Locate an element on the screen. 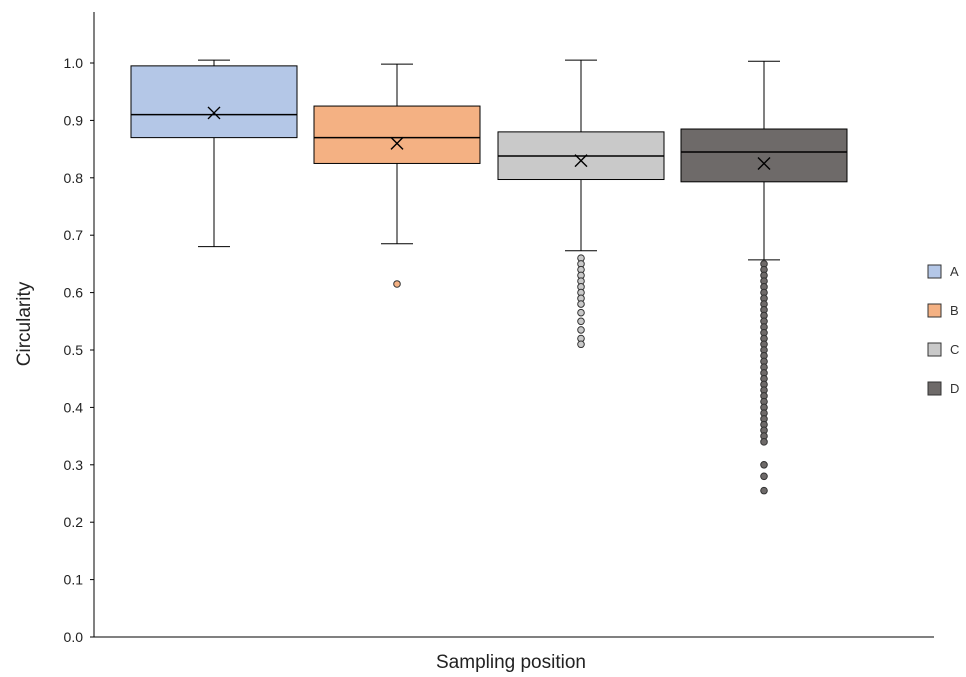 This screenshot has height=677, width=966. y-tick-label: 0.1 is located at coordinates (74, 580).